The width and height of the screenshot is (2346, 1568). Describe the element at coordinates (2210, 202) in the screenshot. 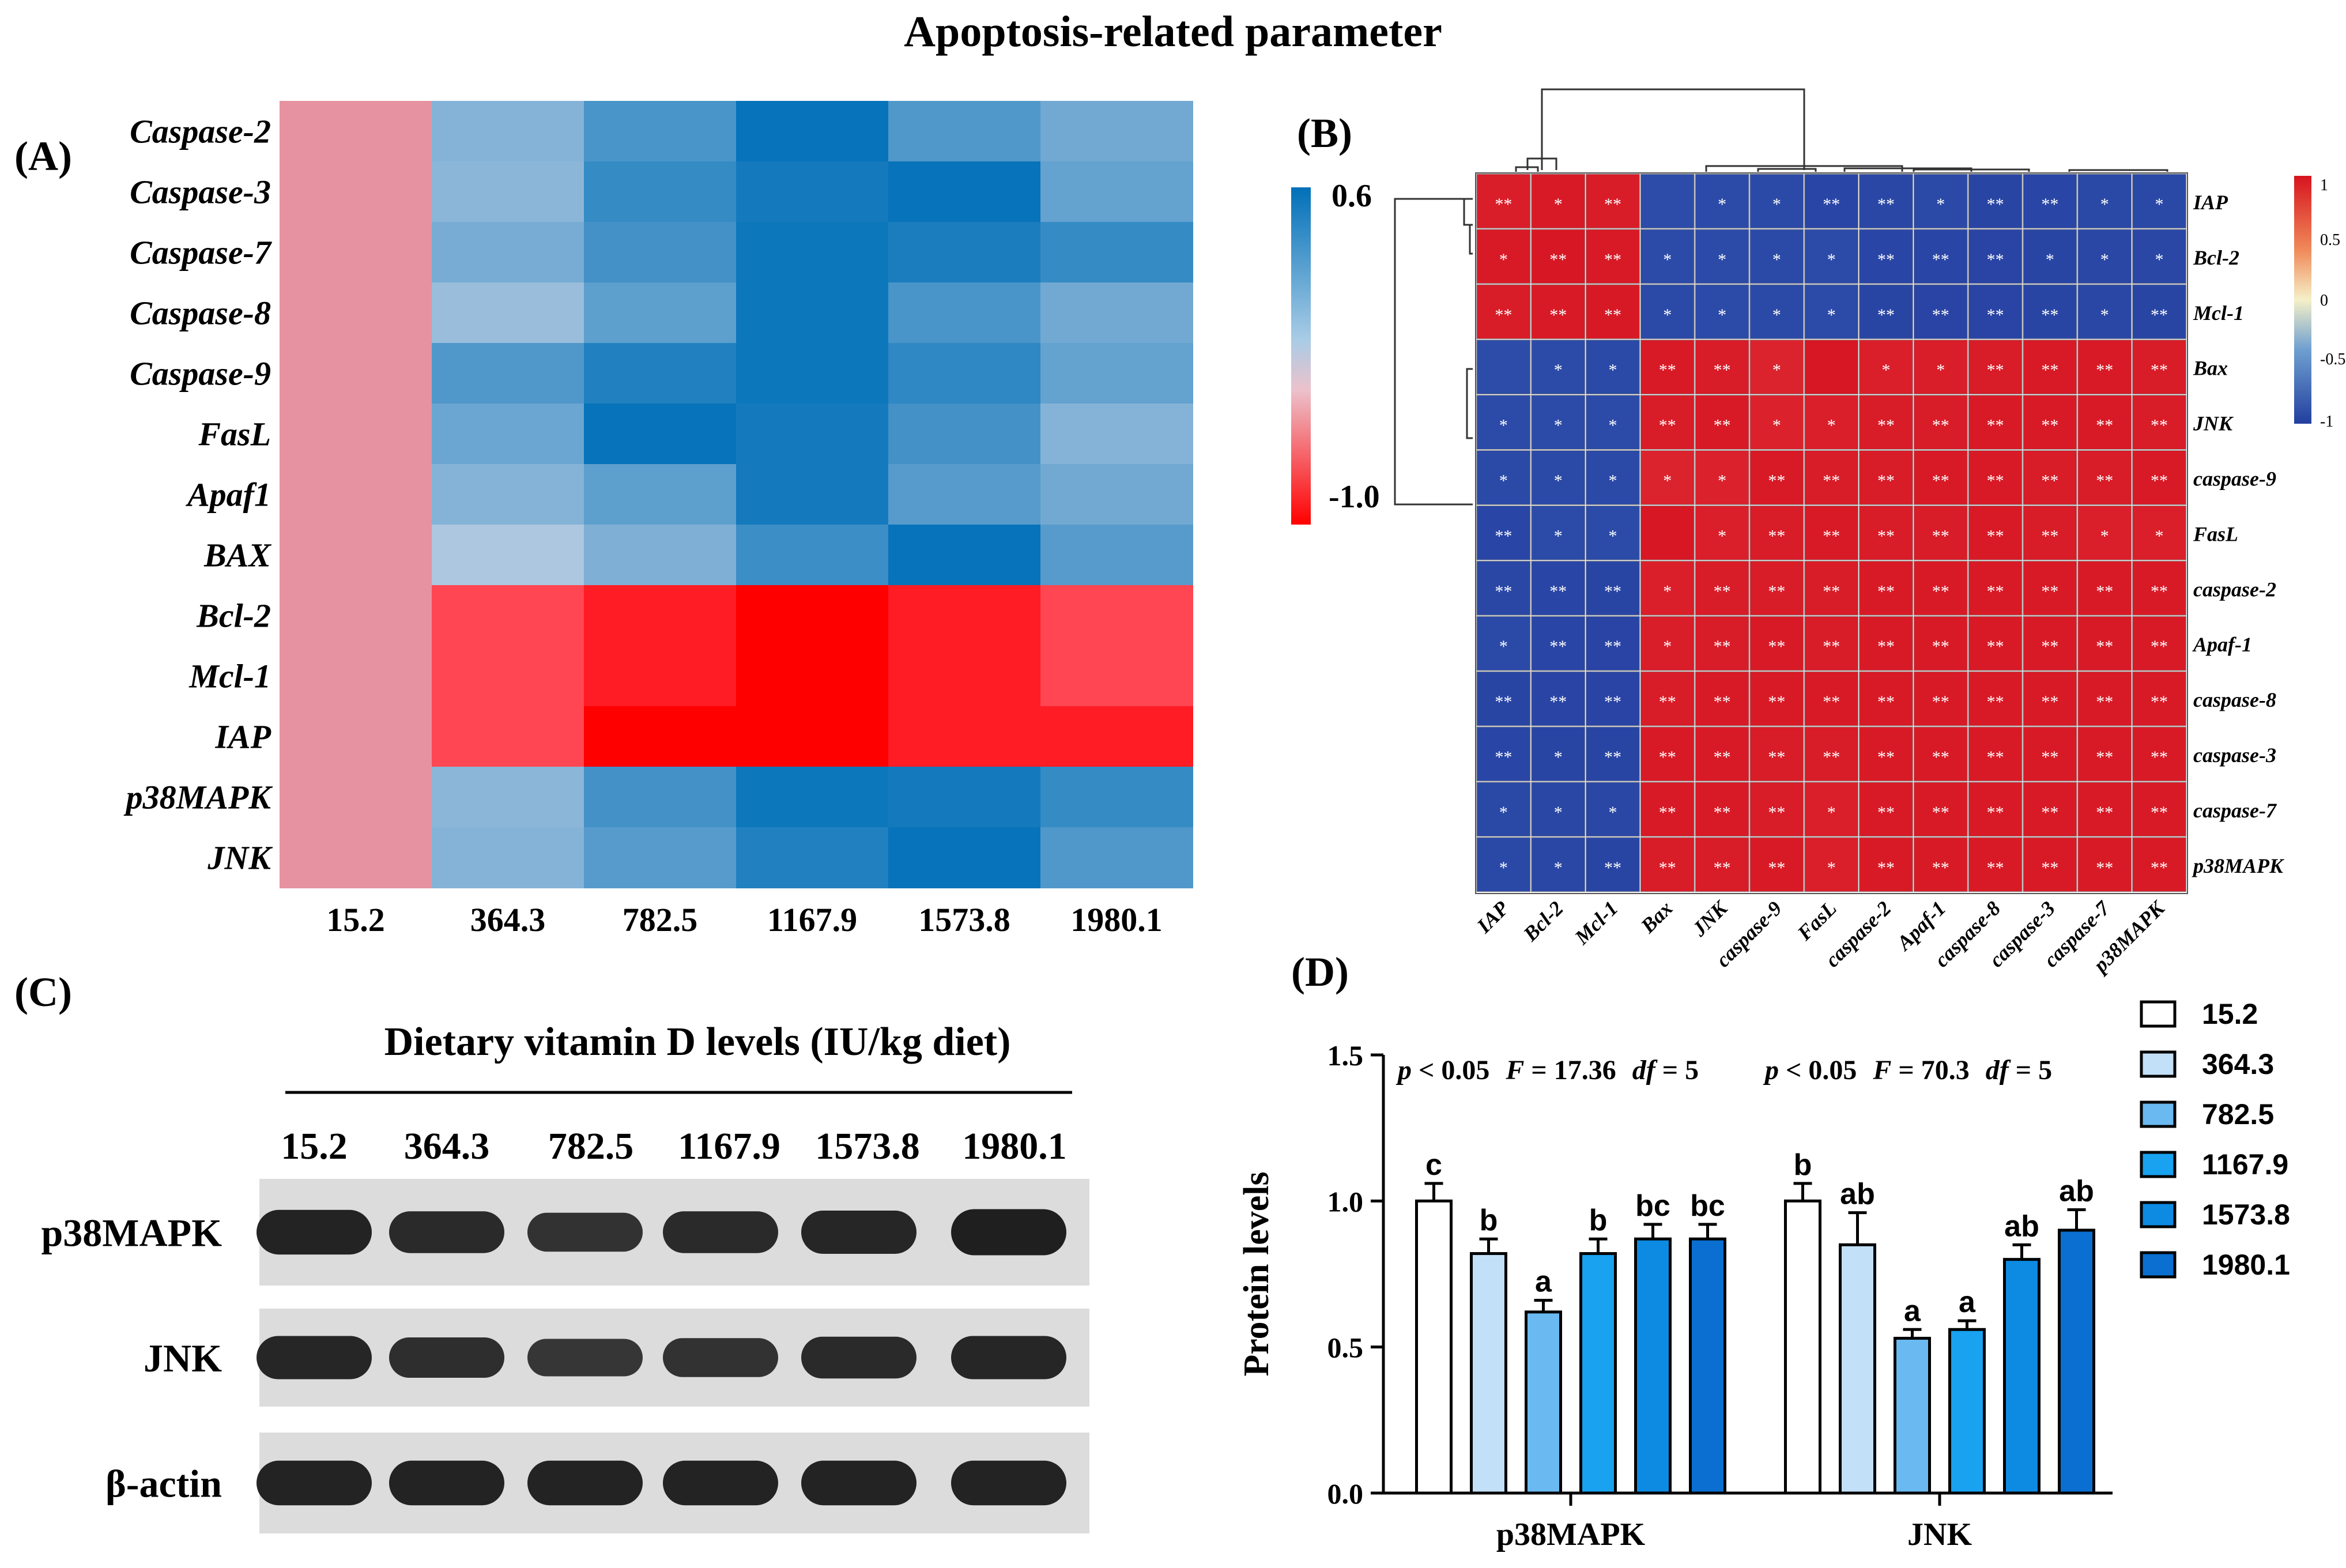

I see `correlation-row-label: IAP` at that location.